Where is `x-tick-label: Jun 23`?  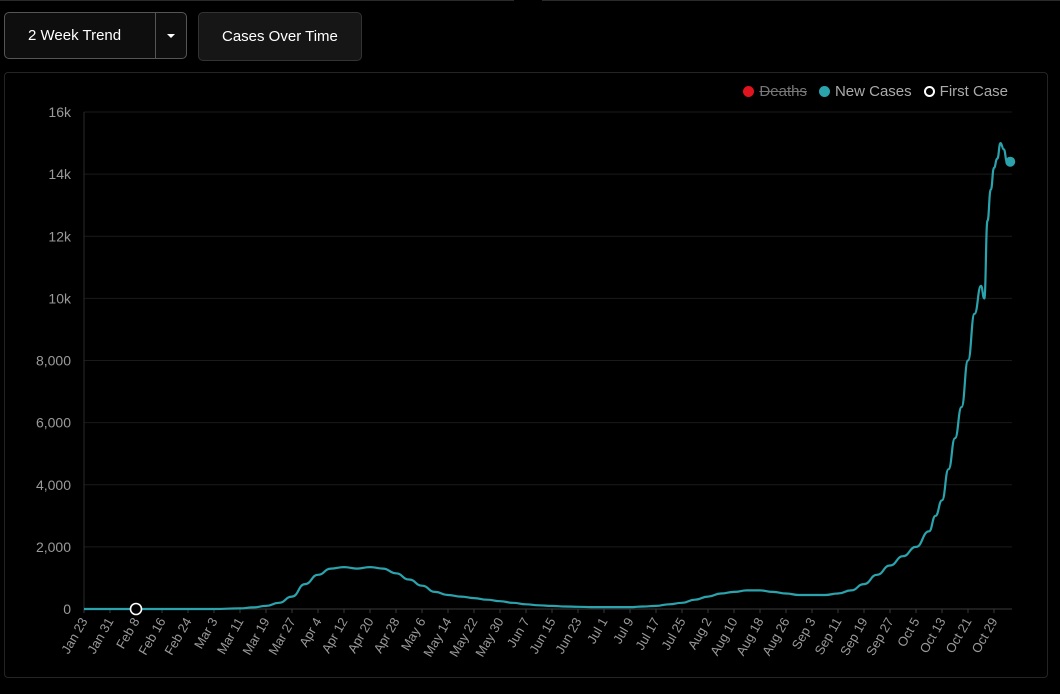 x-tick-label: Jun 23 is located at coordinates (568, 635).